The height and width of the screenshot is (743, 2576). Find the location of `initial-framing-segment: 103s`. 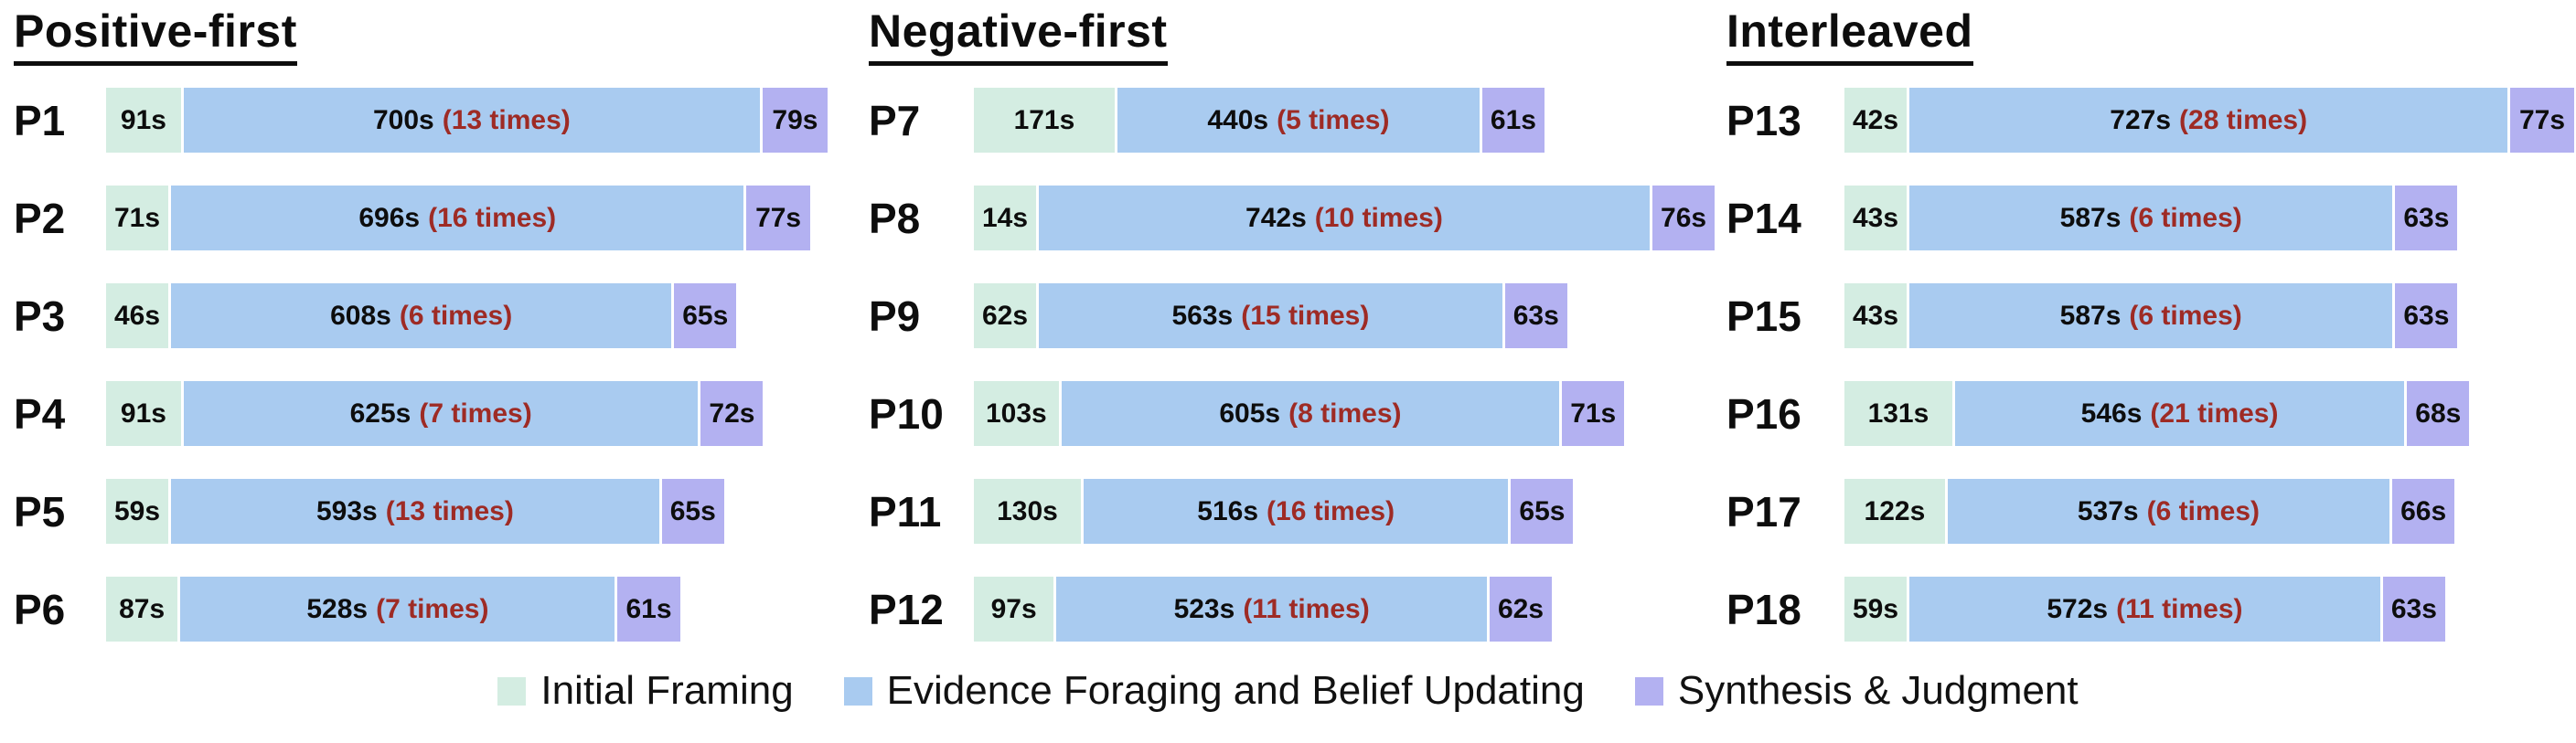

initial-framing-segment: 103s is located at coordinates (1016, 413).